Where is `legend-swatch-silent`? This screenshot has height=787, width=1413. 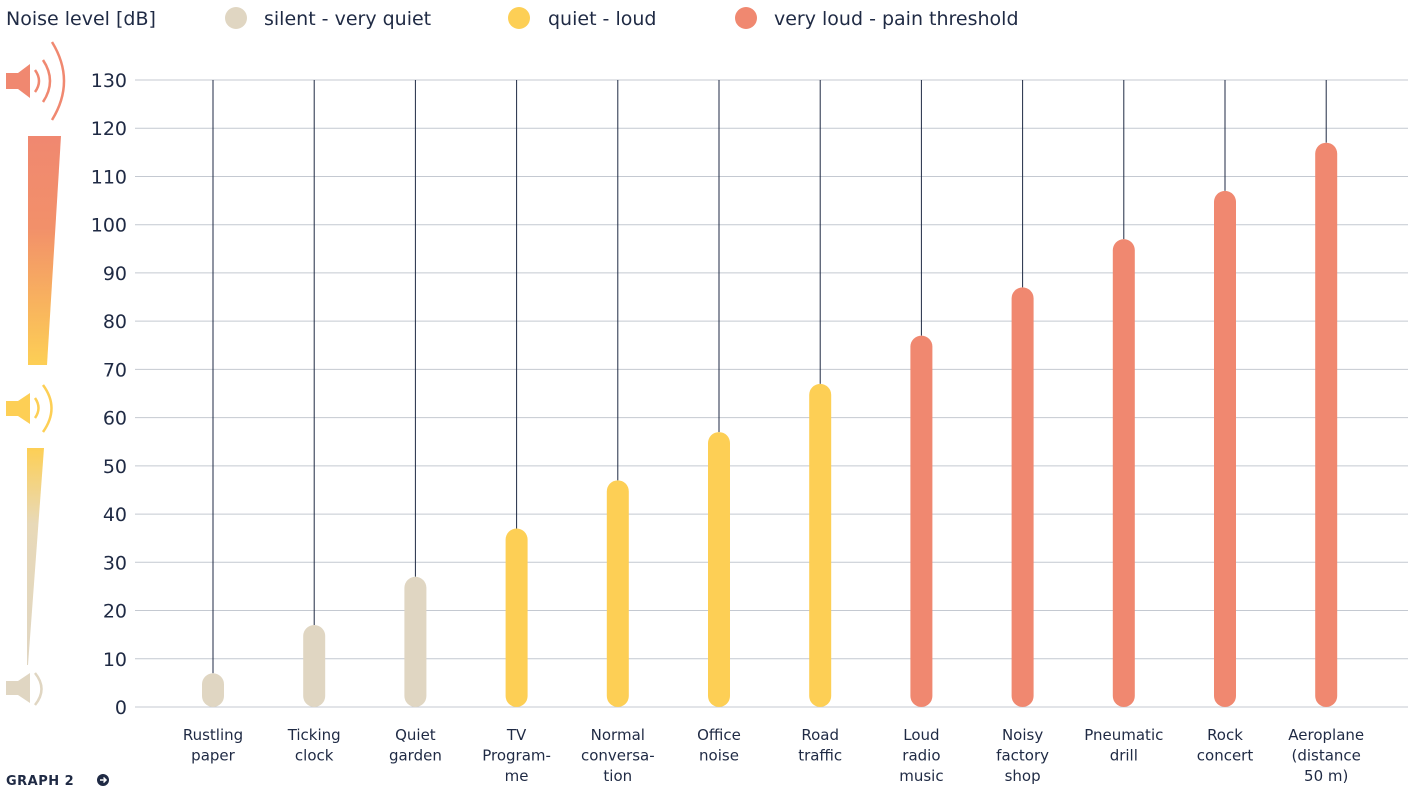 legend-swatch-silent is located at coordinates (236, 18).